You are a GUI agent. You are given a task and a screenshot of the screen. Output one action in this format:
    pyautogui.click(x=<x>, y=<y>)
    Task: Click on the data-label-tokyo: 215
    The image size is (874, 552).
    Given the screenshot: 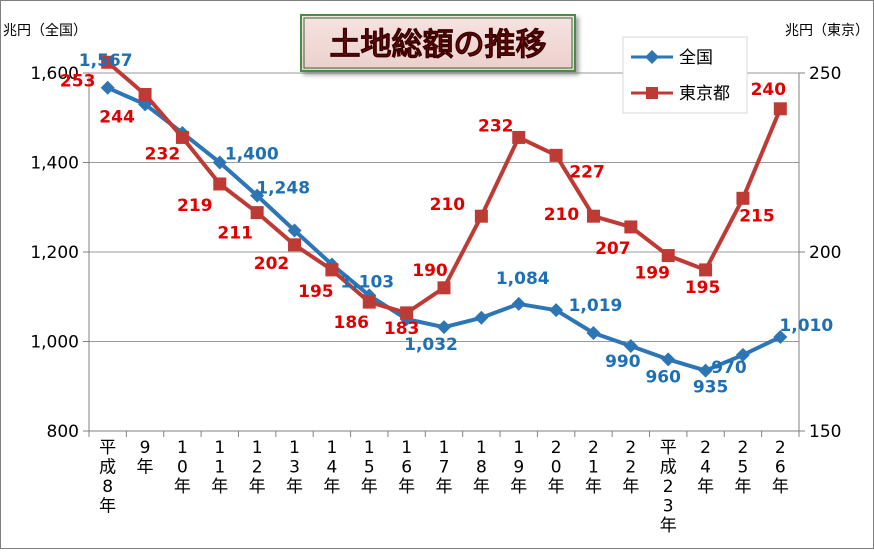 What is the action you would take?
    pyautogui.click(x=757, y=216)
    